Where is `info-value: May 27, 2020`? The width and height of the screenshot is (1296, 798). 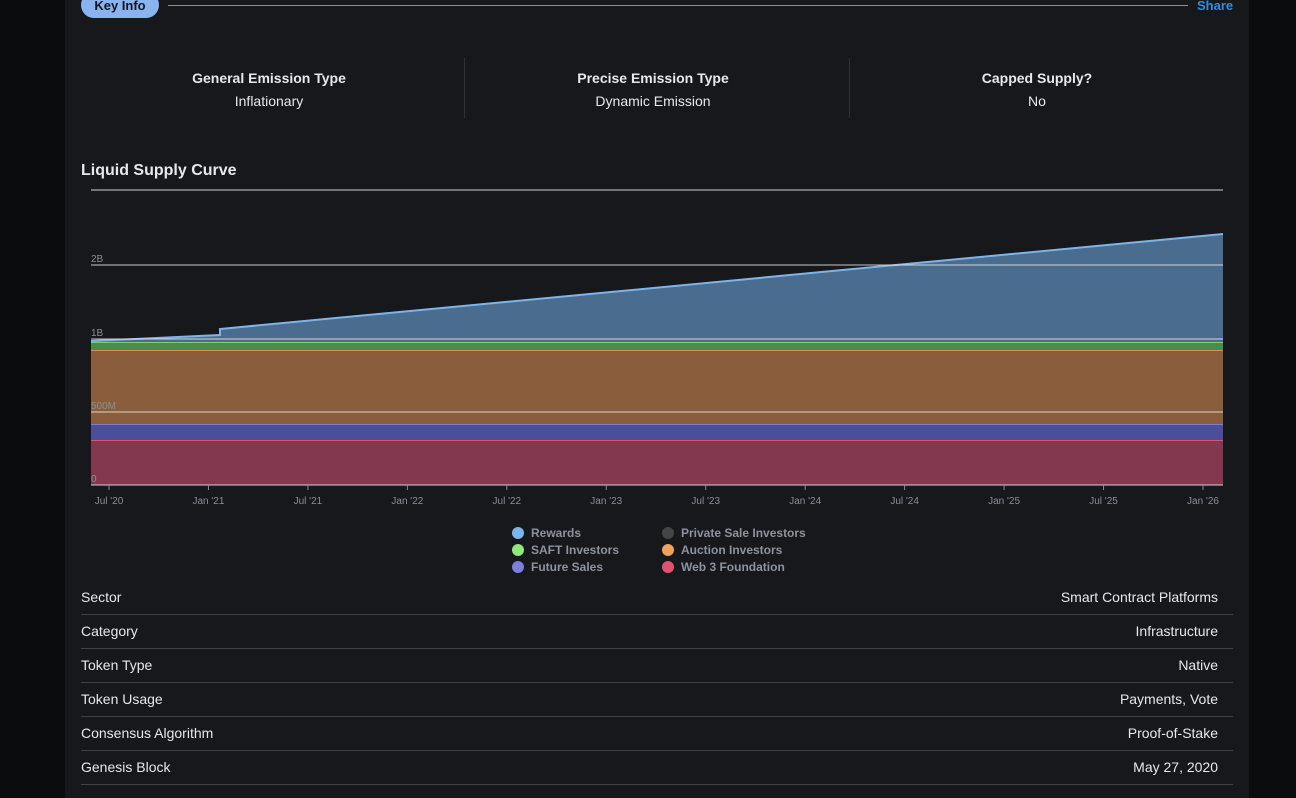
info-value: May 27, 2020 is located at coordinates (1175, 767).